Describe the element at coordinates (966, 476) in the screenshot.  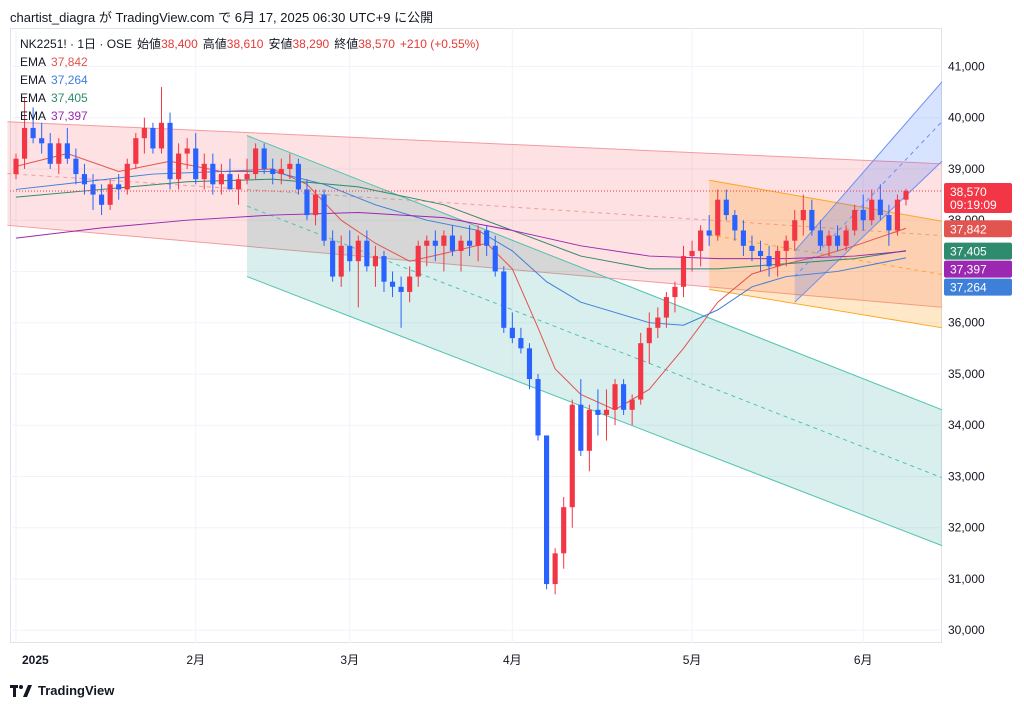
I see `y-tick-label: 33,000` at that location.